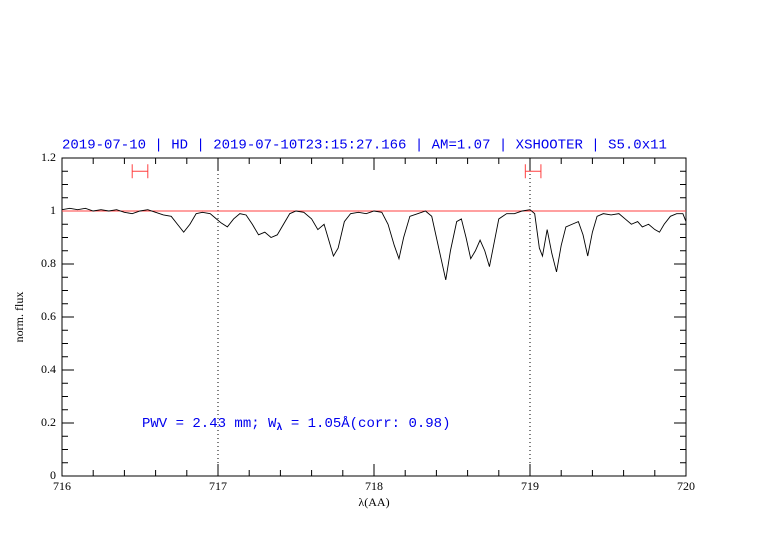 The height and width of the screenshot is (542, 782). Describe the element at coordinates (53, 475) in the screenshot. I see `y-tick-label: 0` at that location.